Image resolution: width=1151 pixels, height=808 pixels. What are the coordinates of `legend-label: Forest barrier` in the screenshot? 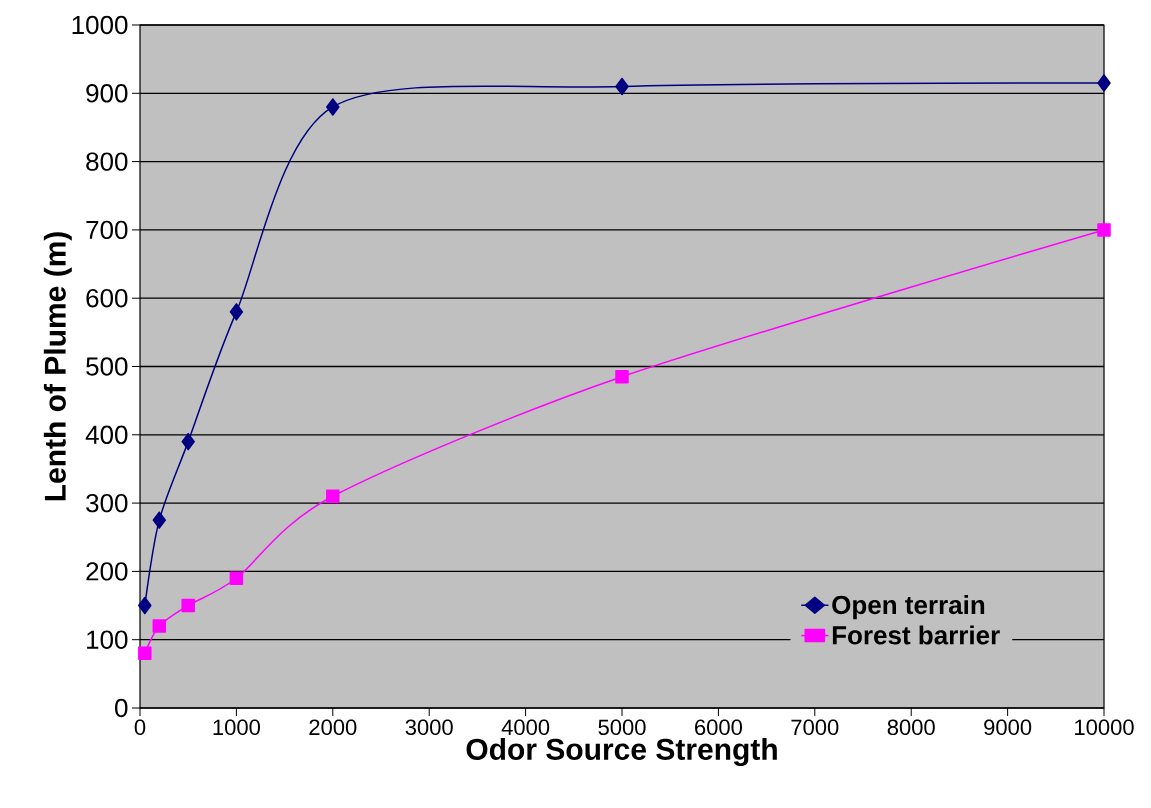 It's located at (916, 635).